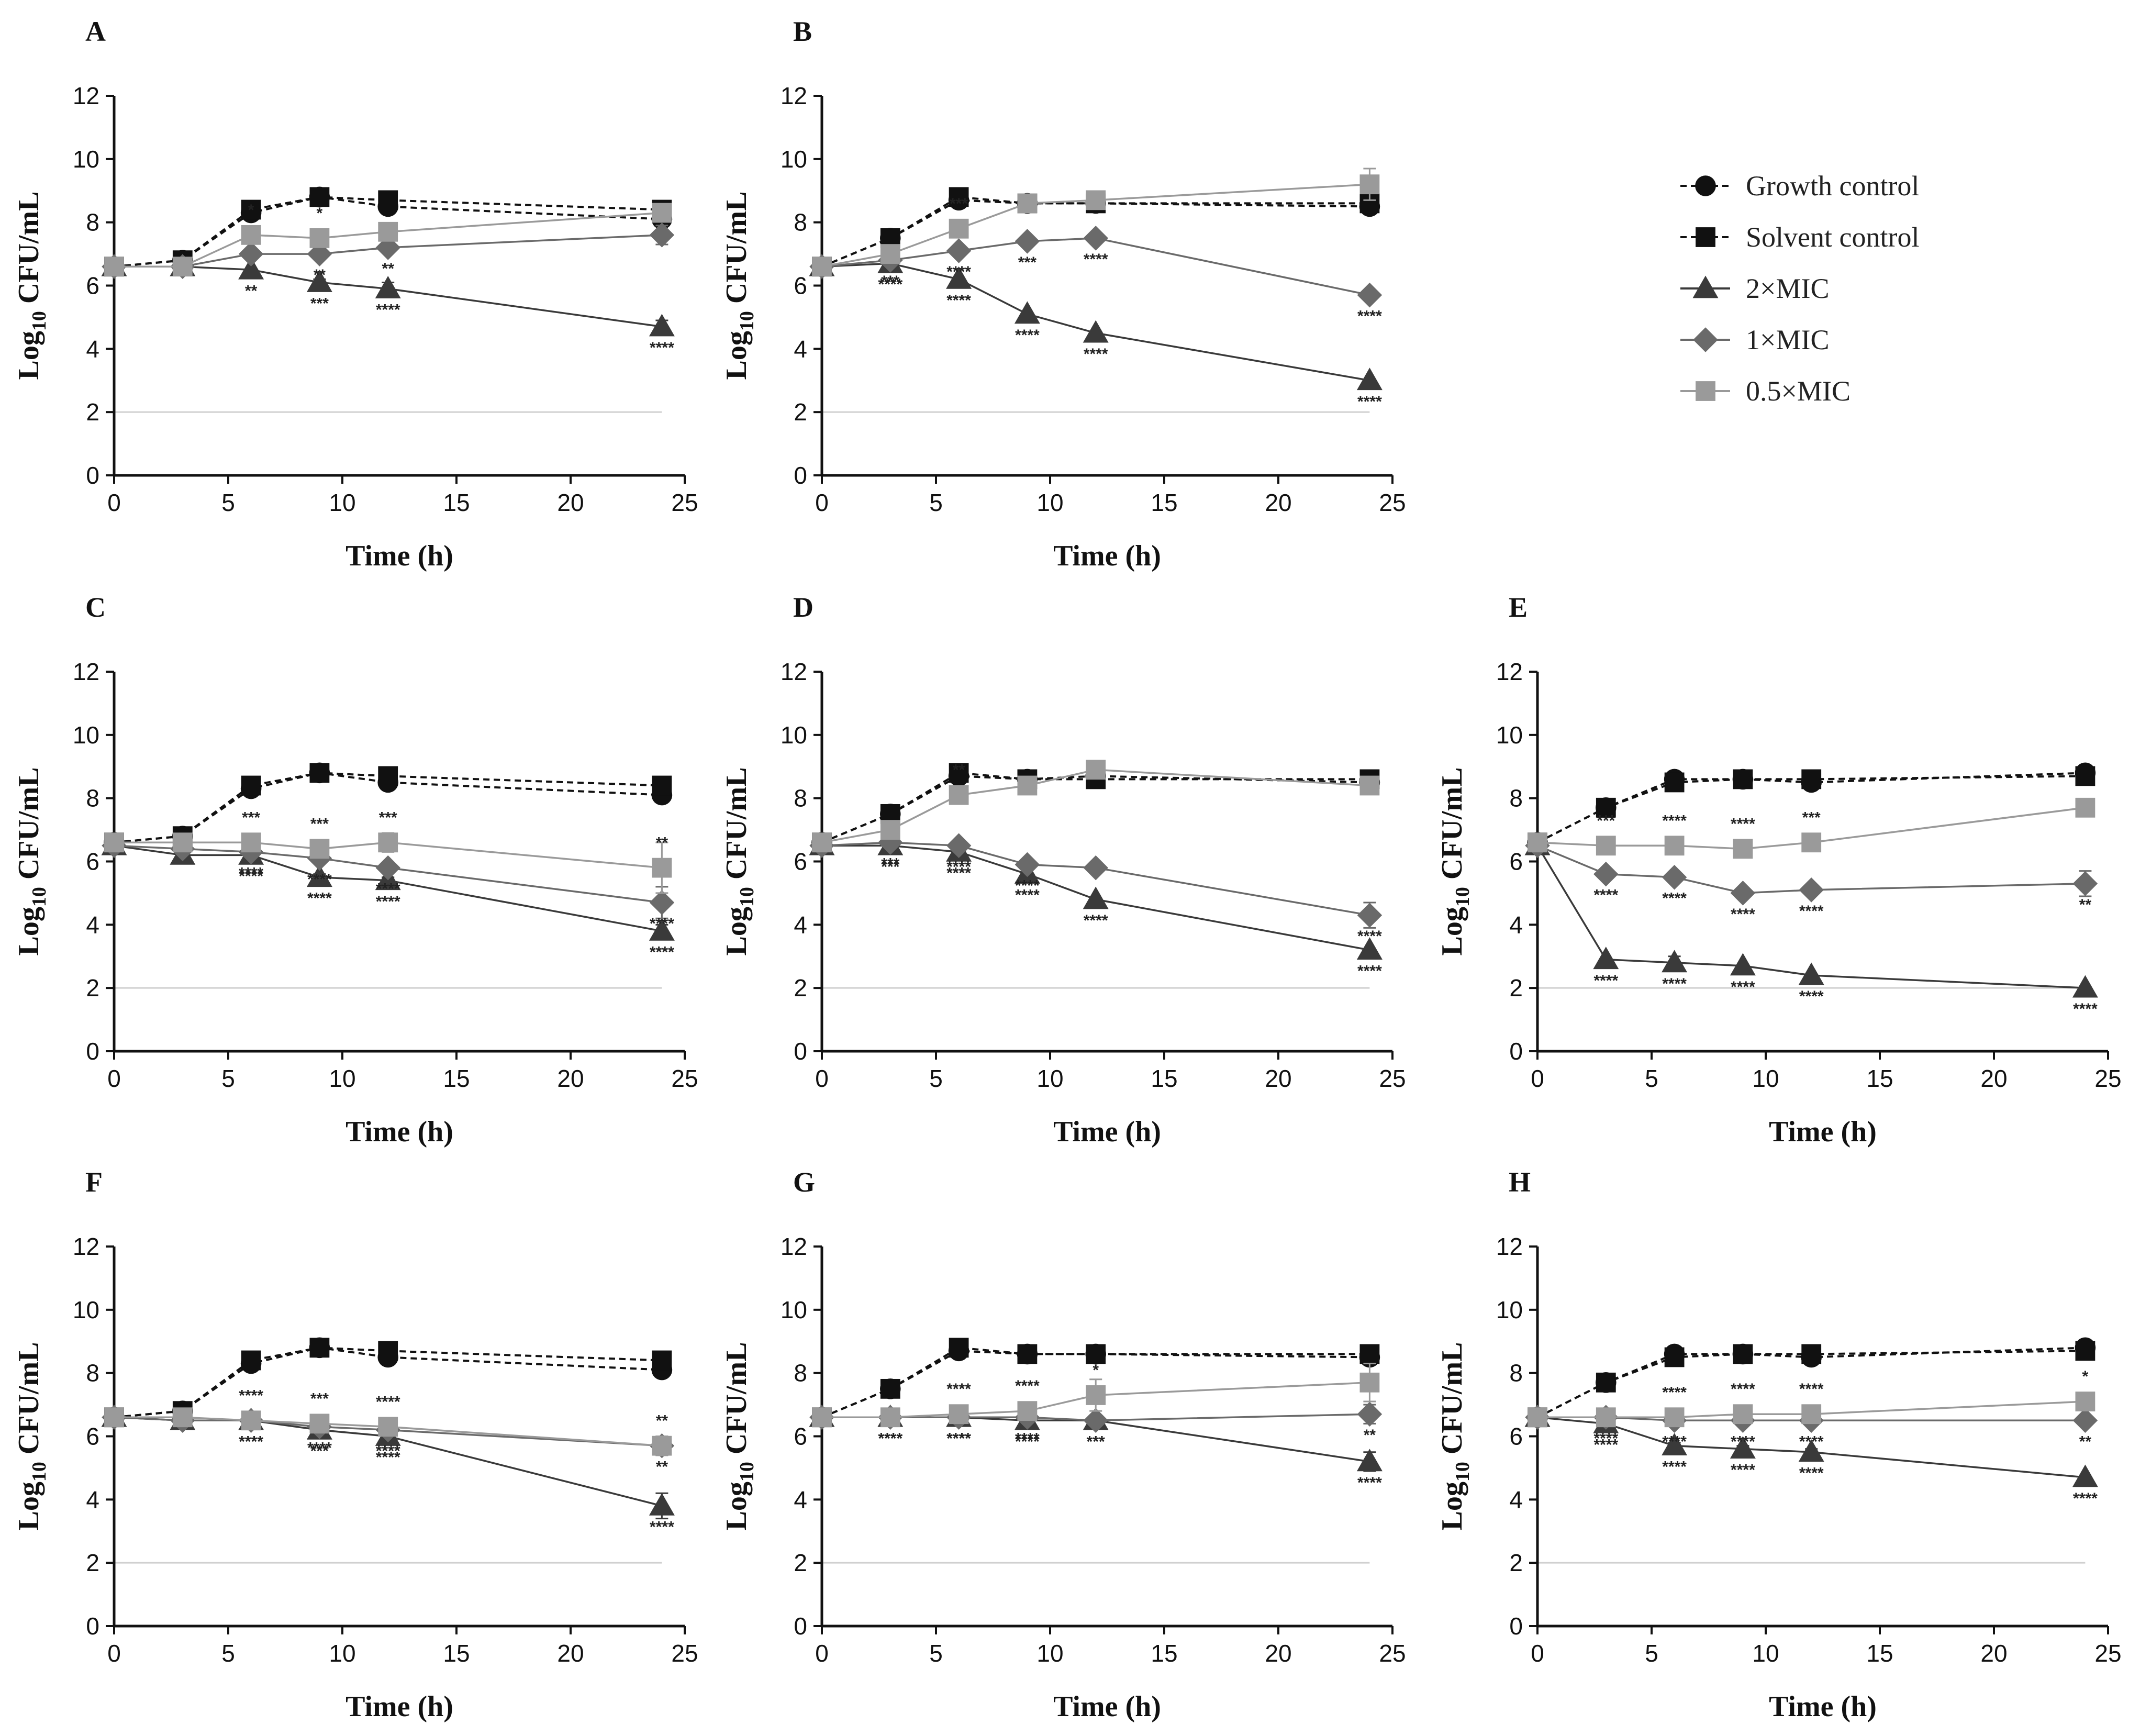 The width and height of the screenshot is (2129, 1736). Describe the element at coordinates (794, 671) in the screenshot. I see `y-tick-label: 12` at that location.